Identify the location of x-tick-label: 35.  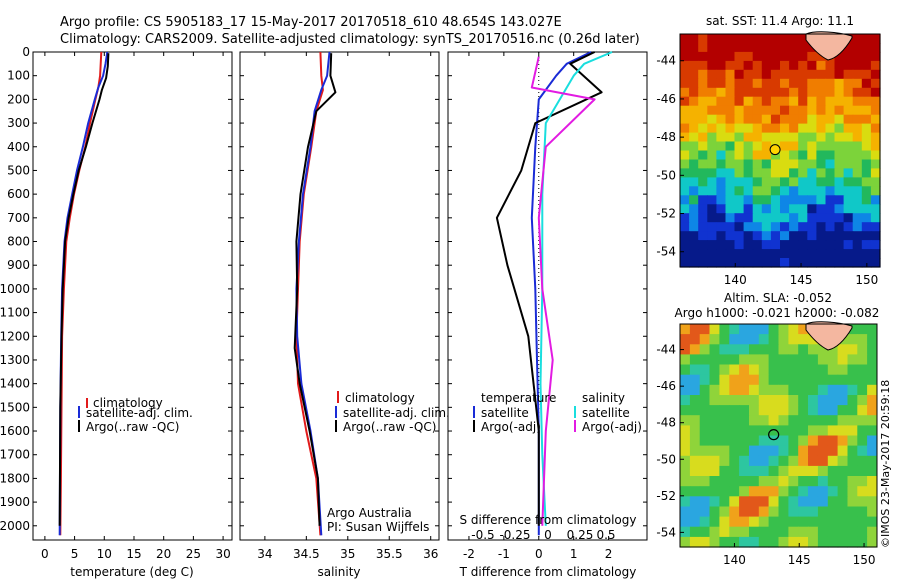
(347, 554).